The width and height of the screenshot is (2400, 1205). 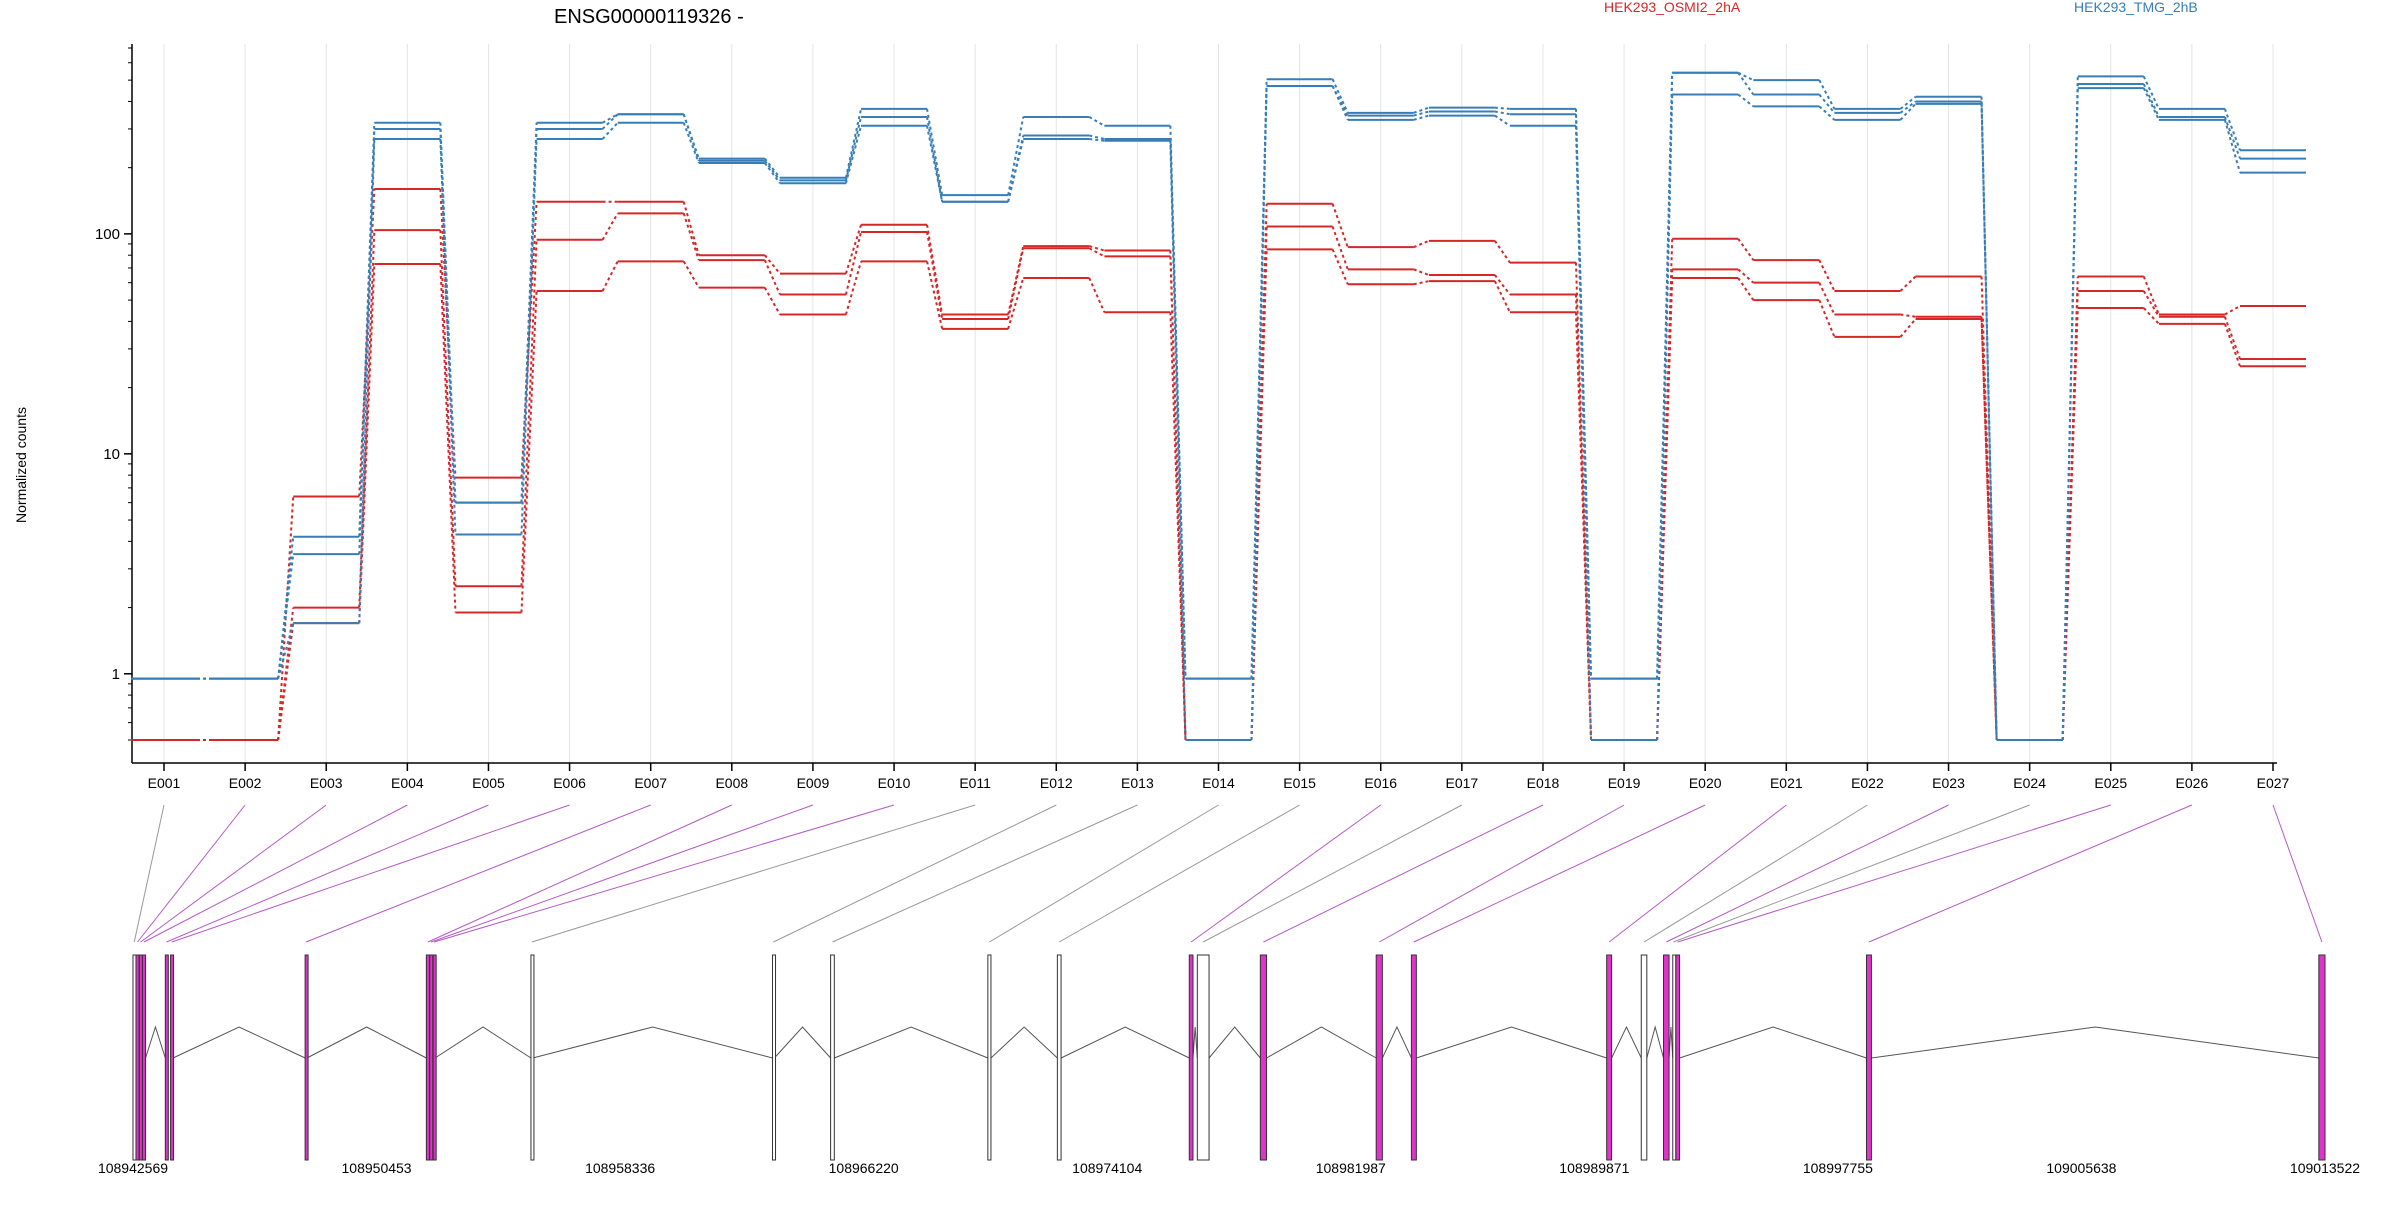 What do you see at coordinates (1705, 783) in the screenshot?
I see `x-tick-label: E020` at bounding box center [1705, 783].